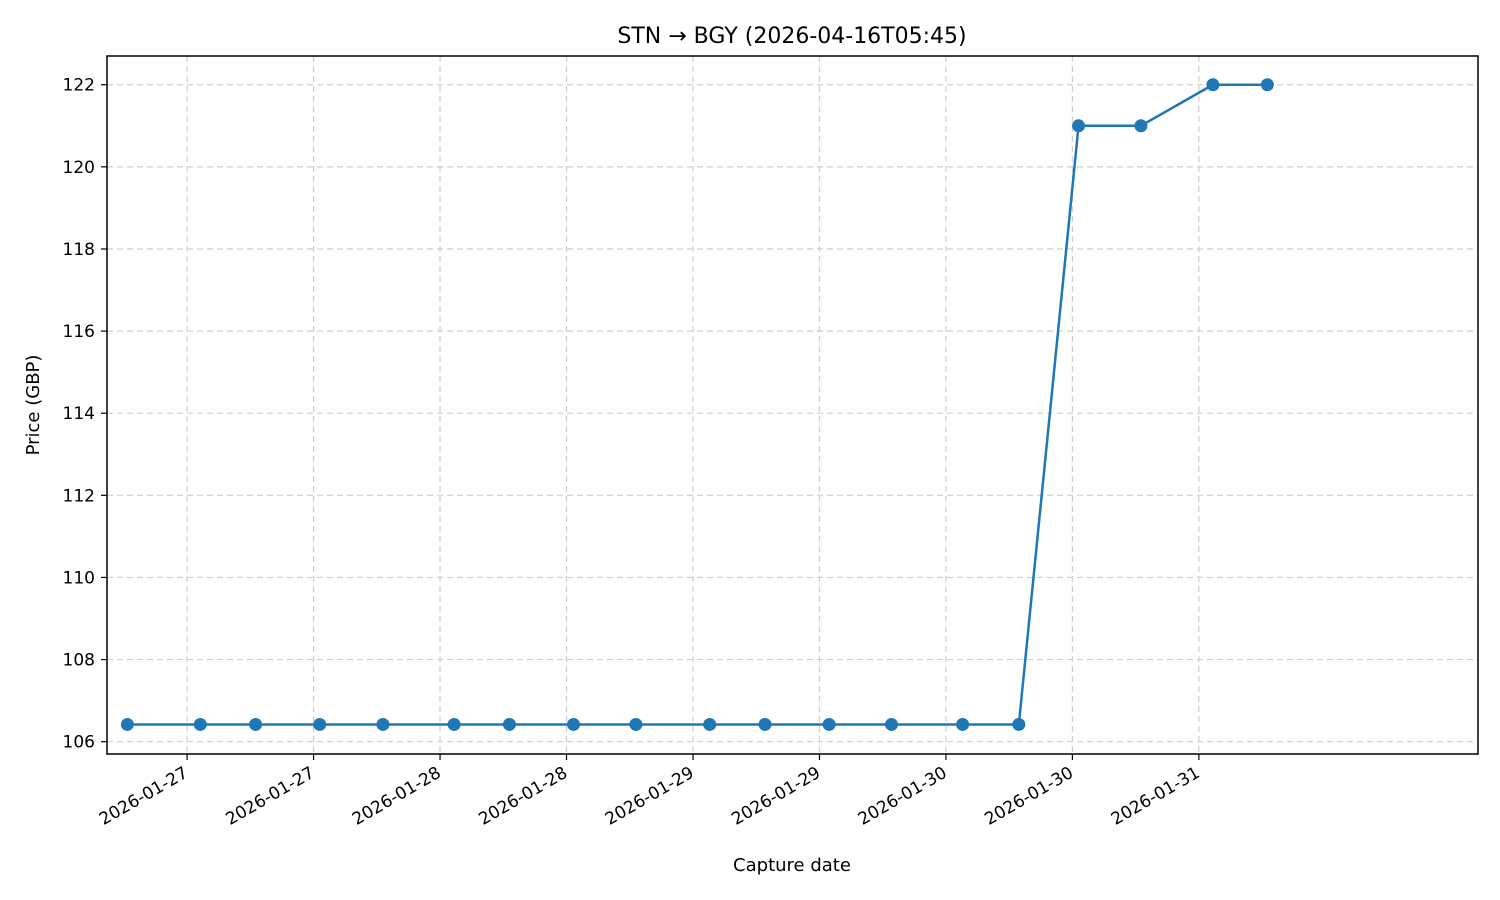 The width and height of the screenshot is (1500, 900). Describe the element at coordinates (79, 743) in the screenshot. I see `y-tick-label: 106` at that location.